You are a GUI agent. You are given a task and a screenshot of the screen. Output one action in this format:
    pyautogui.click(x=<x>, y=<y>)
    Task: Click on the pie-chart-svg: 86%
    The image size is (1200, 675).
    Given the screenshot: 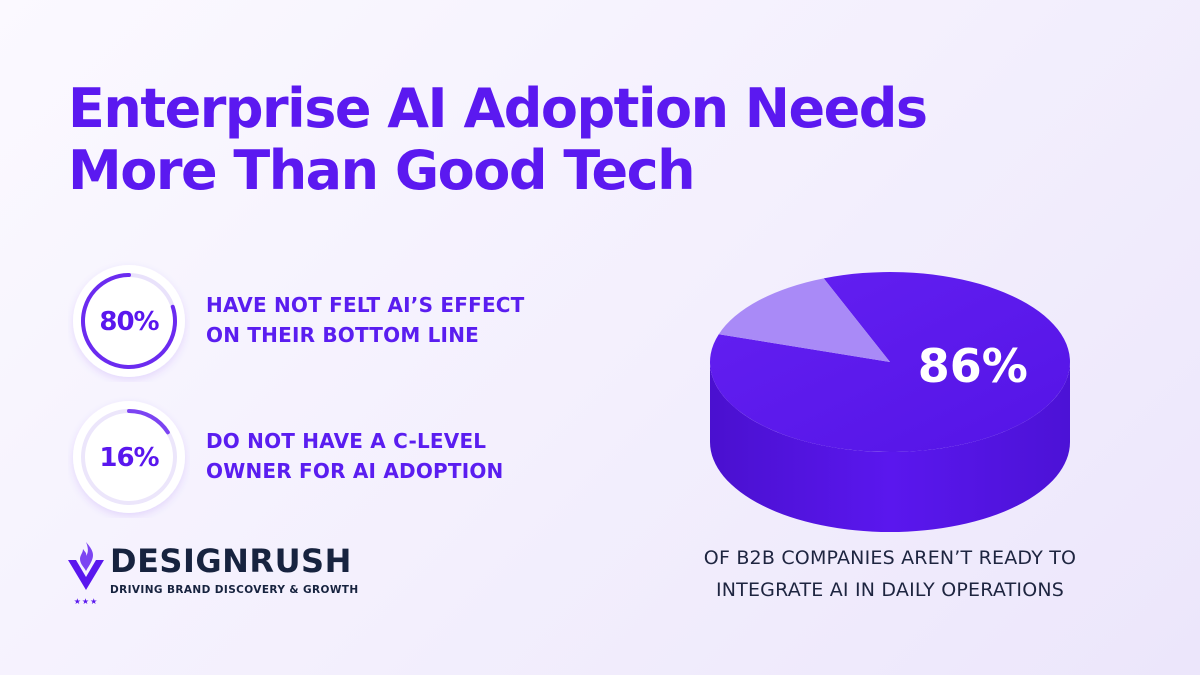 What is the action you would take?
    pyautogui.click(x=890, y=402)
    